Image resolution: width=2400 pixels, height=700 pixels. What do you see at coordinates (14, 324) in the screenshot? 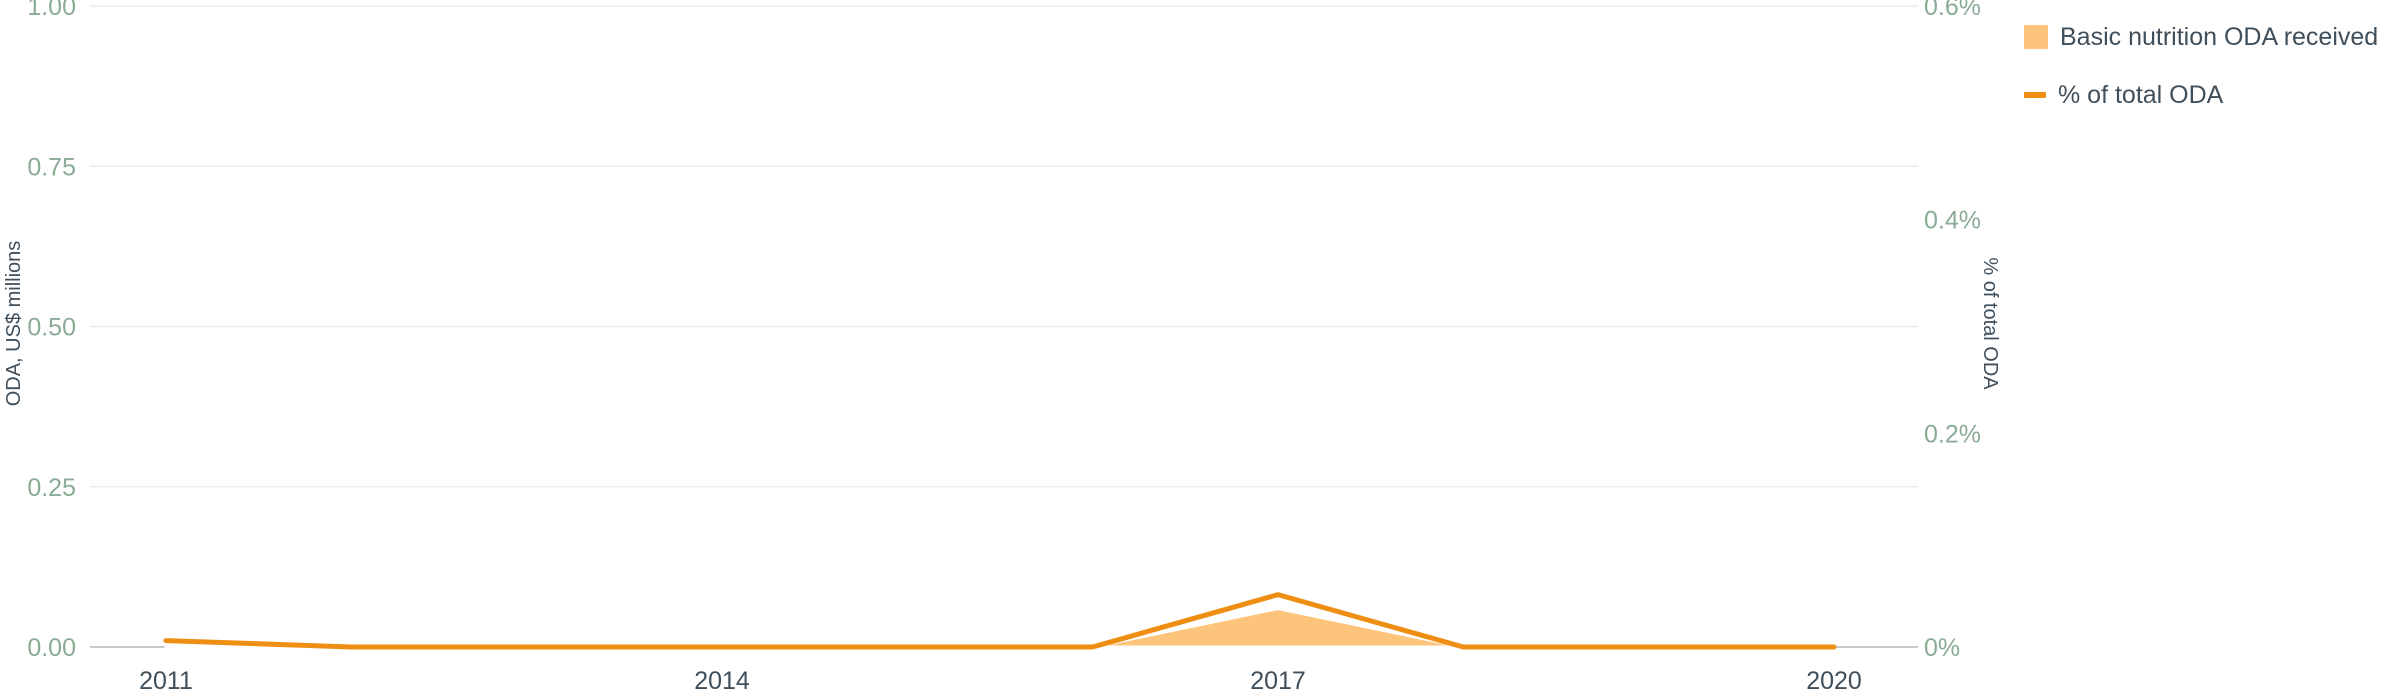
I see `y-axis-left-label: ODA, US$ millions` at bounding box center [14, 324].